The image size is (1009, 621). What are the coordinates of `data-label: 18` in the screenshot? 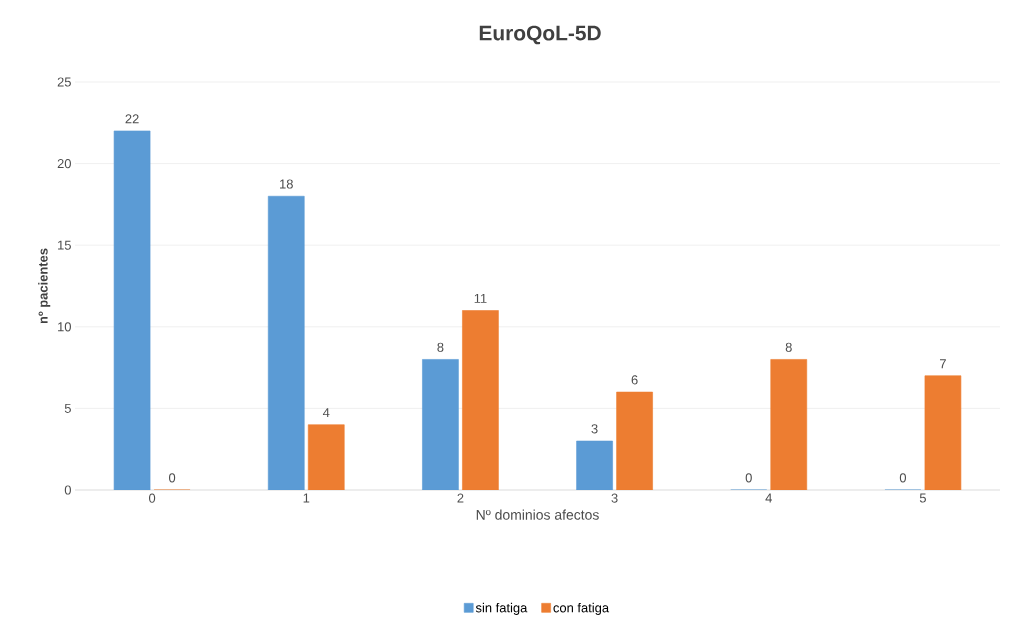 It's located at (286, 184).